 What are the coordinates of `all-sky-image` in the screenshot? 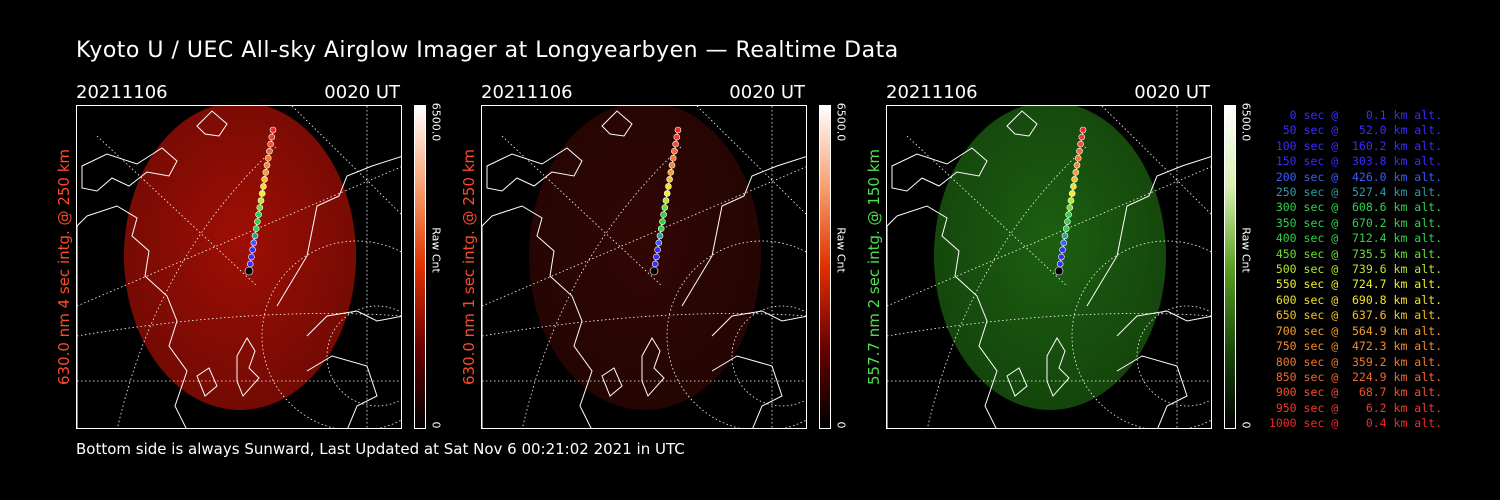 It's located at (239, 267).